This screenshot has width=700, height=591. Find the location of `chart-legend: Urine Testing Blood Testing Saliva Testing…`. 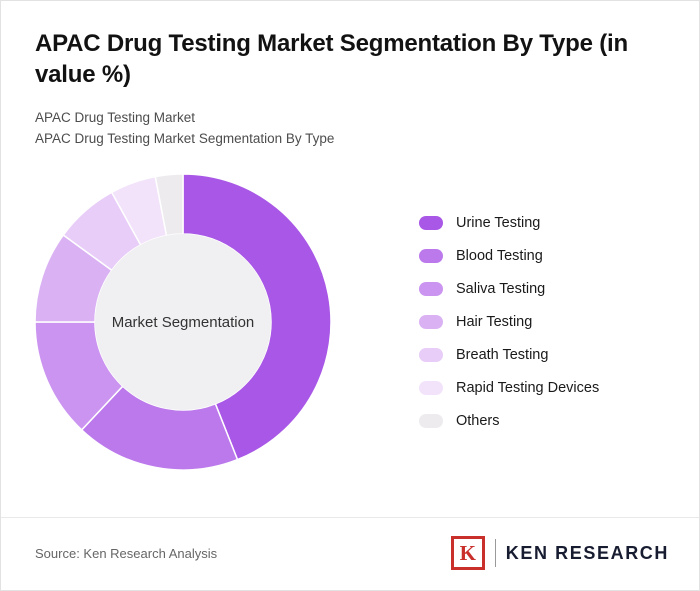

chart-legend: Urine Testing Blood Testing Saliva Testing… is located at coordinates (509, 322).